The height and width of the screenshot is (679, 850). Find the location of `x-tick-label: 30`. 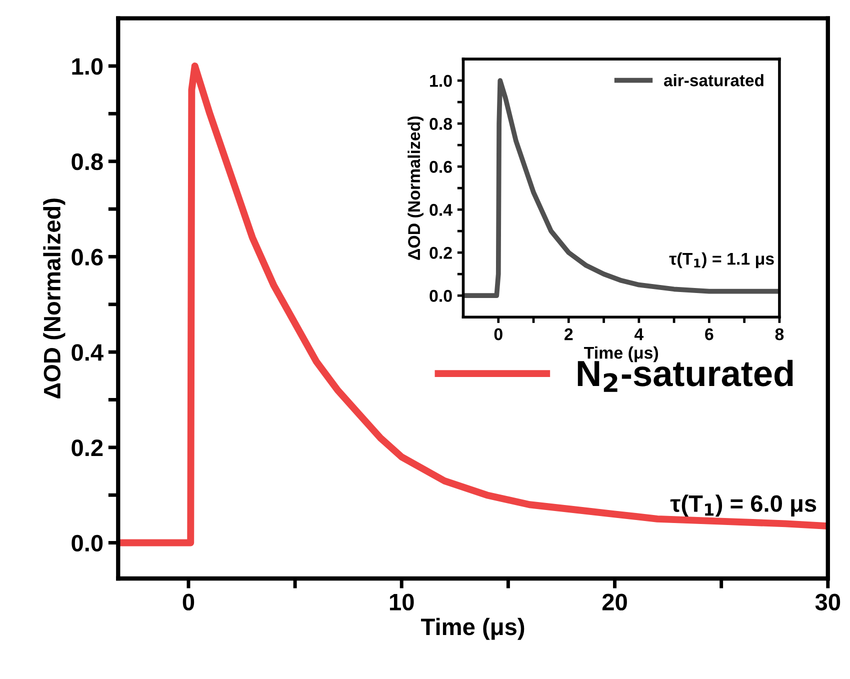

x-tick-label: 30 is located at coordinates (827, 602).